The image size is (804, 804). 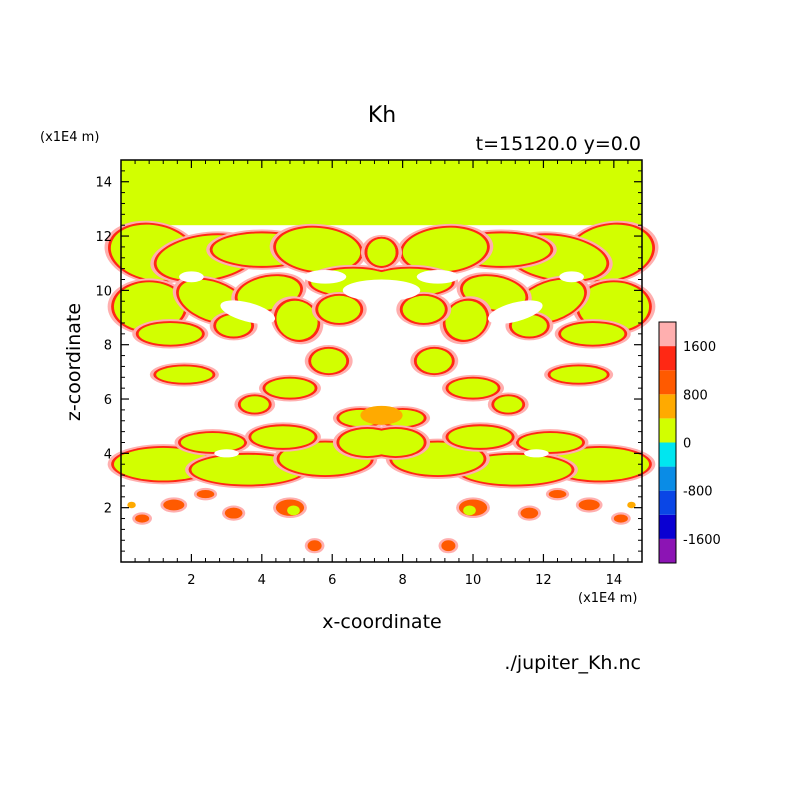 I want to click on y-tick-label: 4, so click(x=108, y=454).